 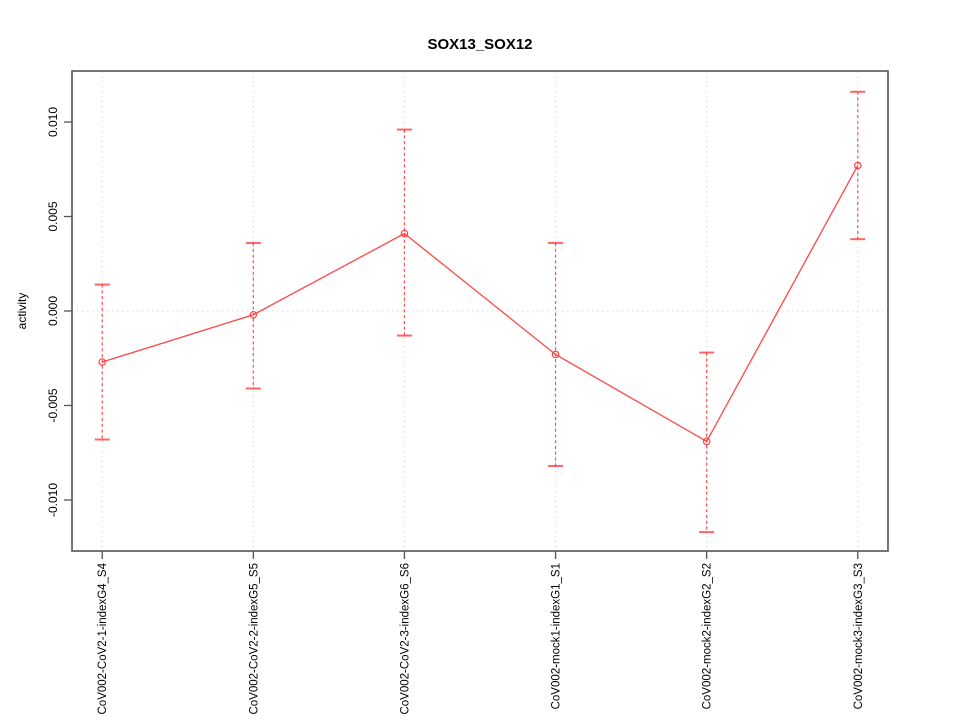 What do you see at coordinates (479, 44) in the screenshot?
I see `chart-title: SOX13_SOX12` at bounding box center [479, 44].